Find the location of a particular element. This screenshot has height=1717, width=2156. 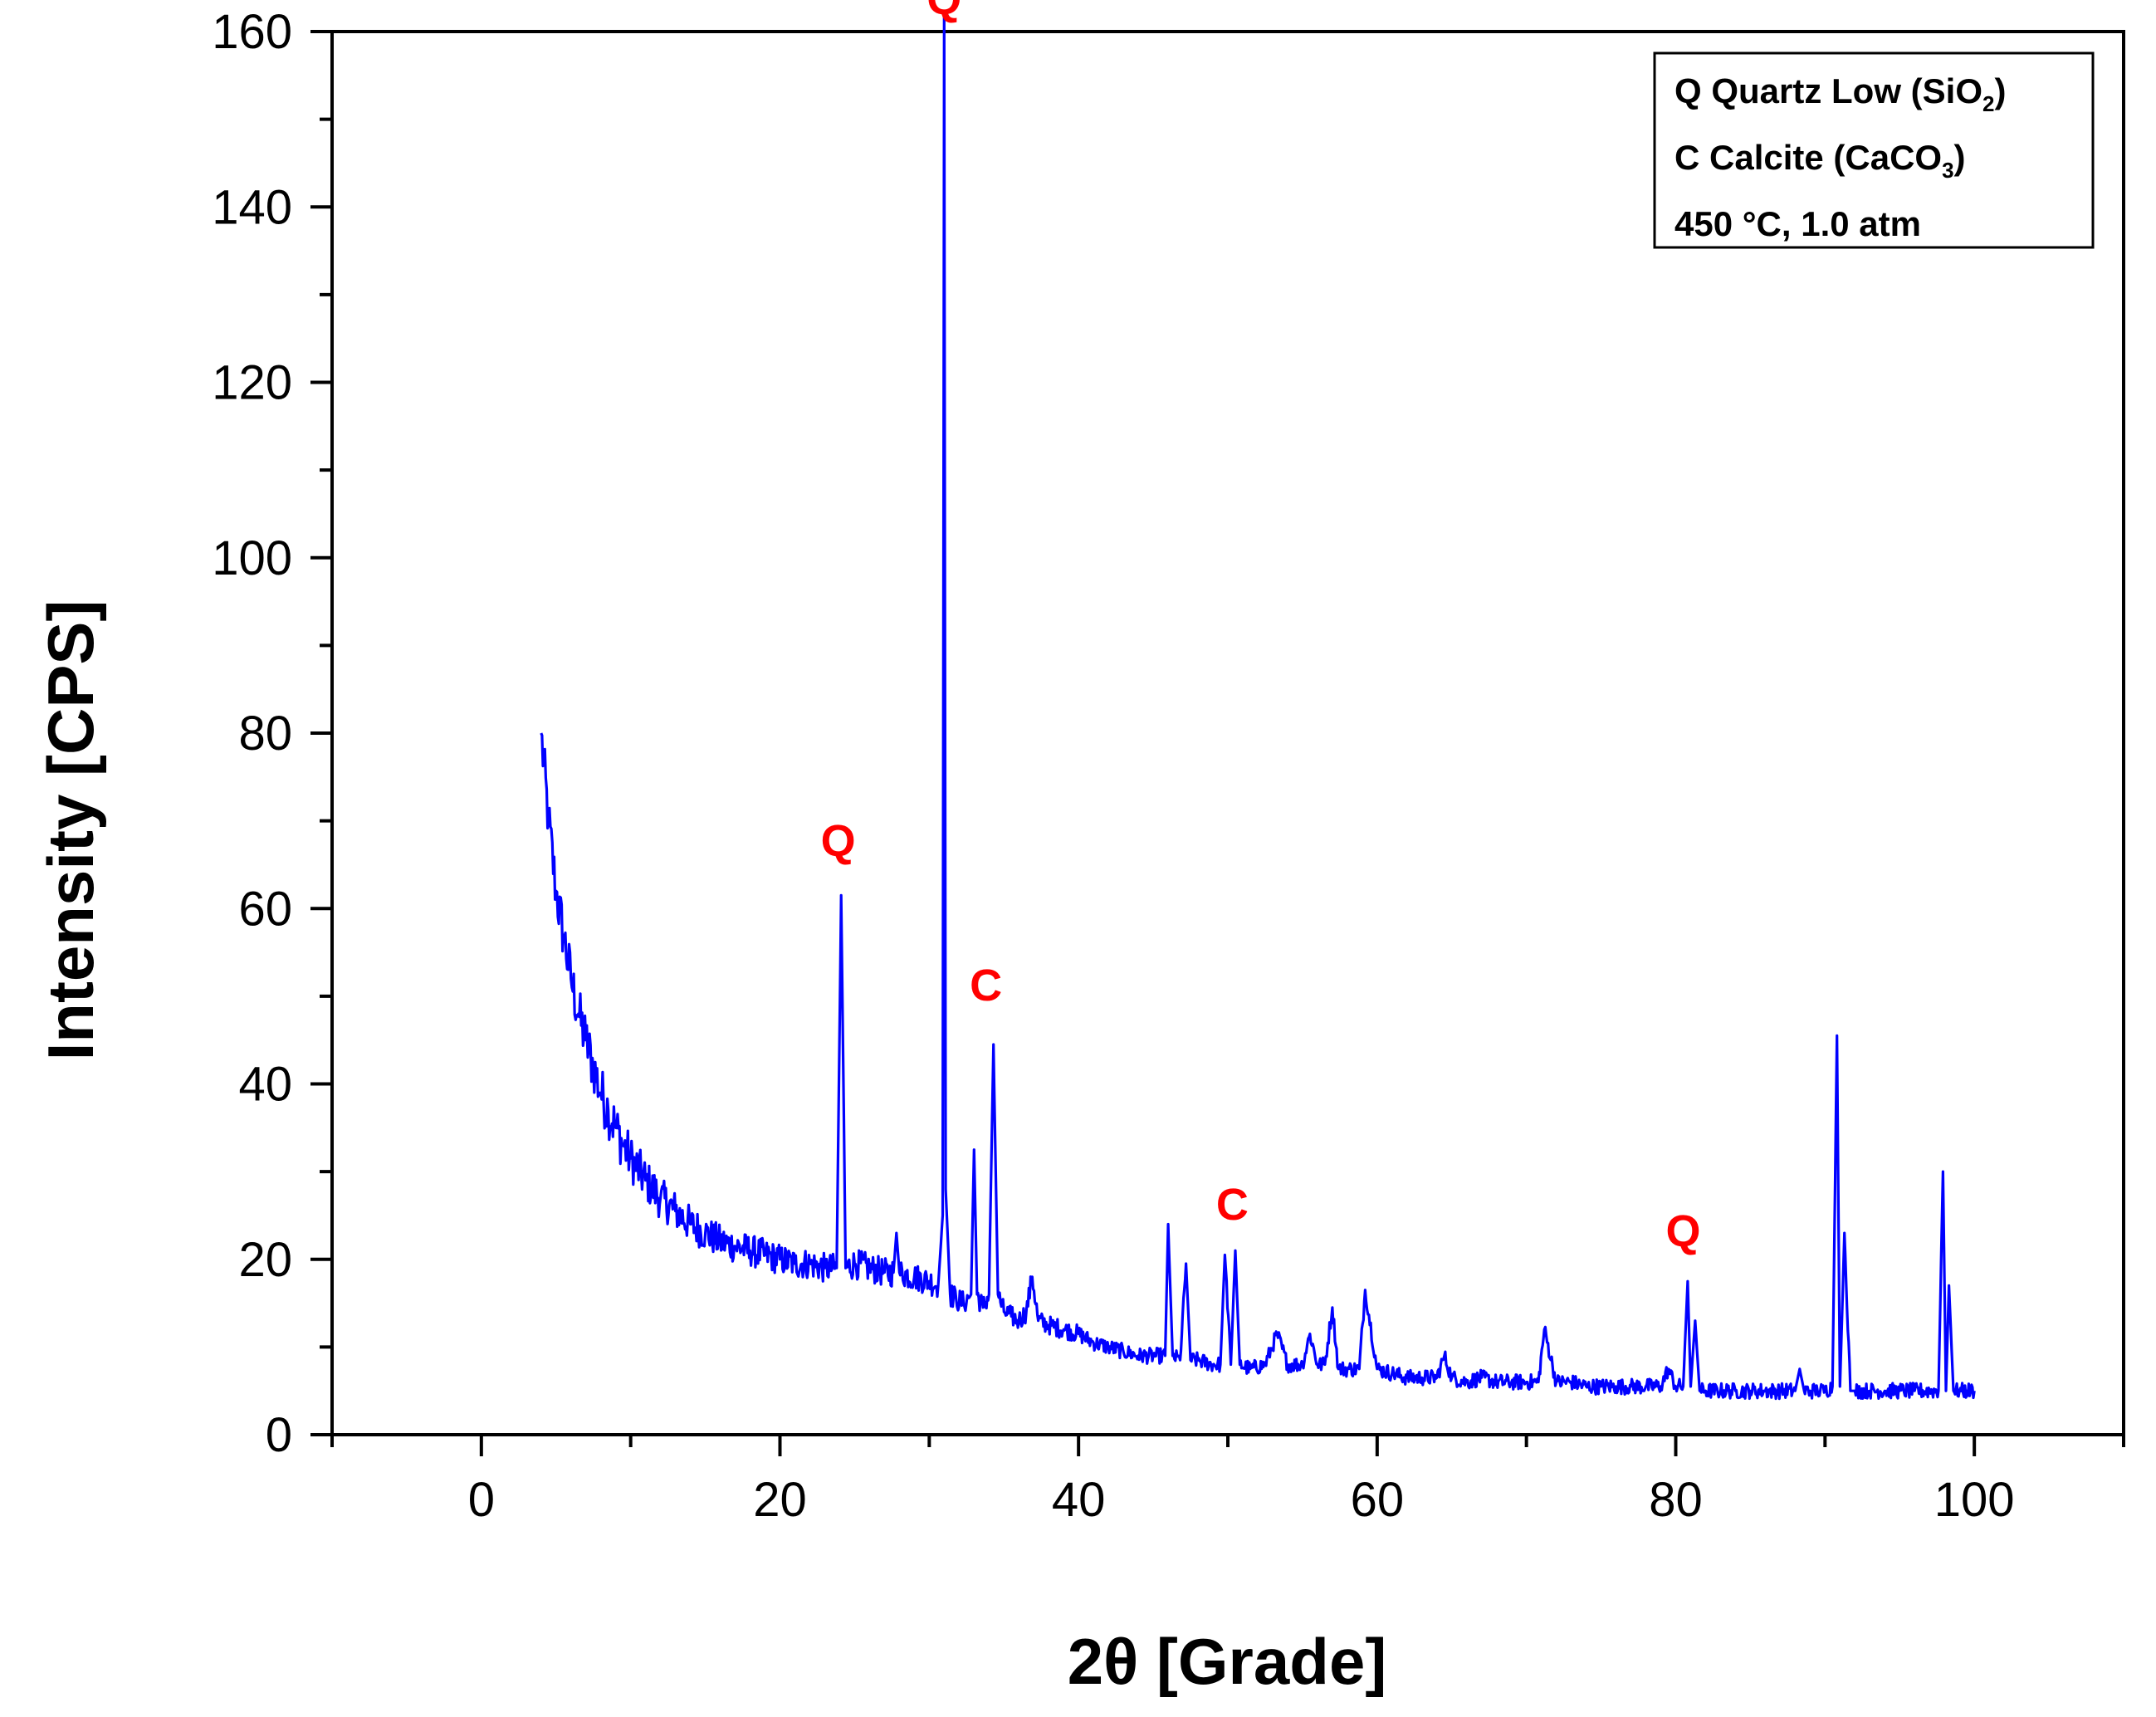

y-axis-title: Intensity [CPS] is located at coordinates (70, 830).